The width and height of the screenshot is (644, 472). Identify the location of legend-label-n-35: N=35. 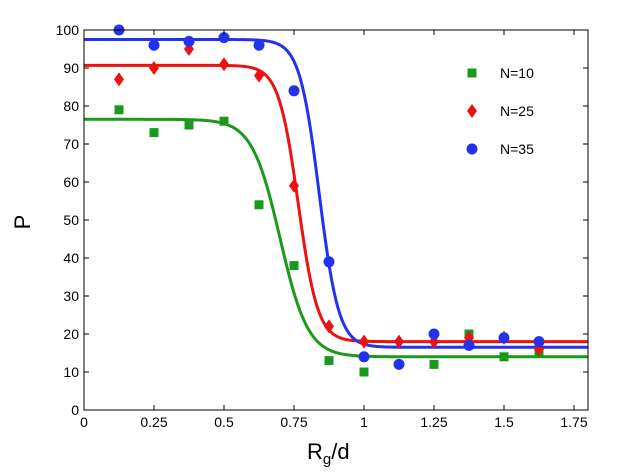
(517, 149).